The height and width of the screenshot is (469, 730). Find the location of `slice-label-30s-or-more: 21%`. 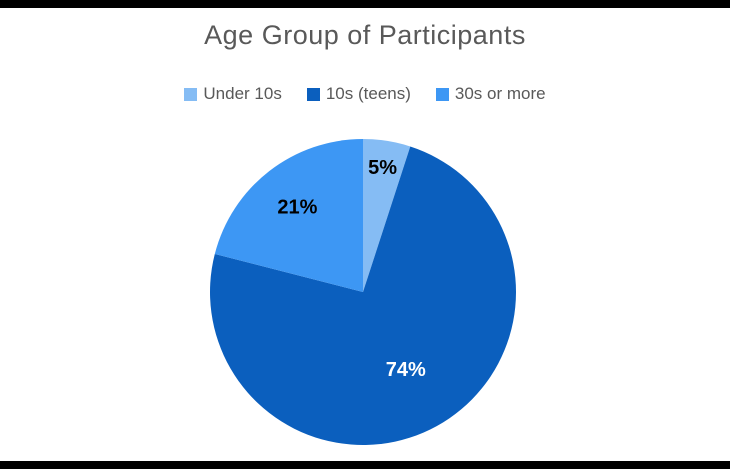

slice-label-30s-or-more: 21% is located at coordinates (297, 207).